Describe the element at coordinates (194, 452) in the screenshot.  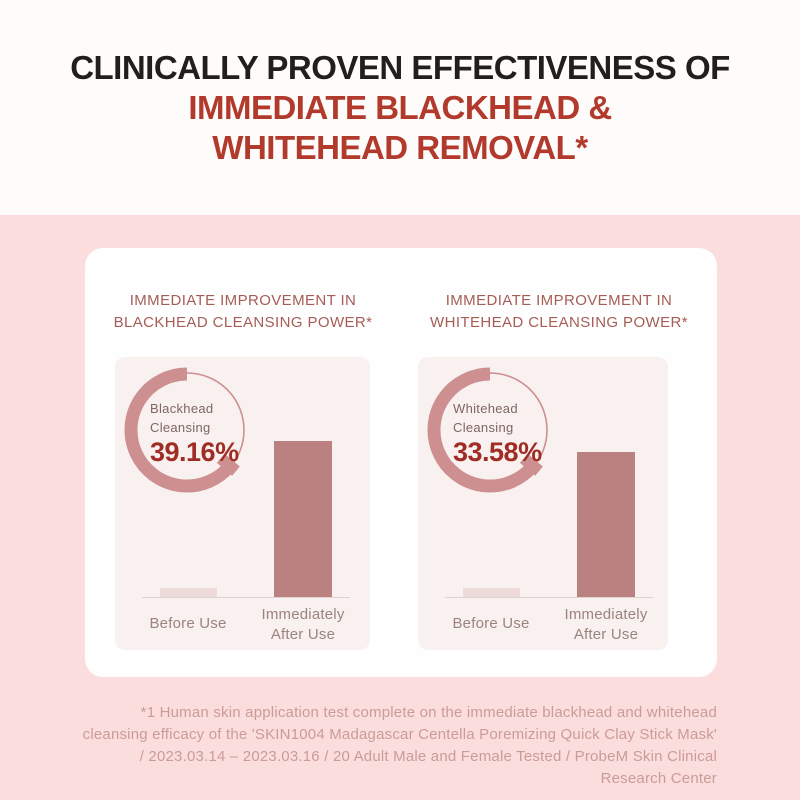
I see `donut-value: 39.16%` at that location.